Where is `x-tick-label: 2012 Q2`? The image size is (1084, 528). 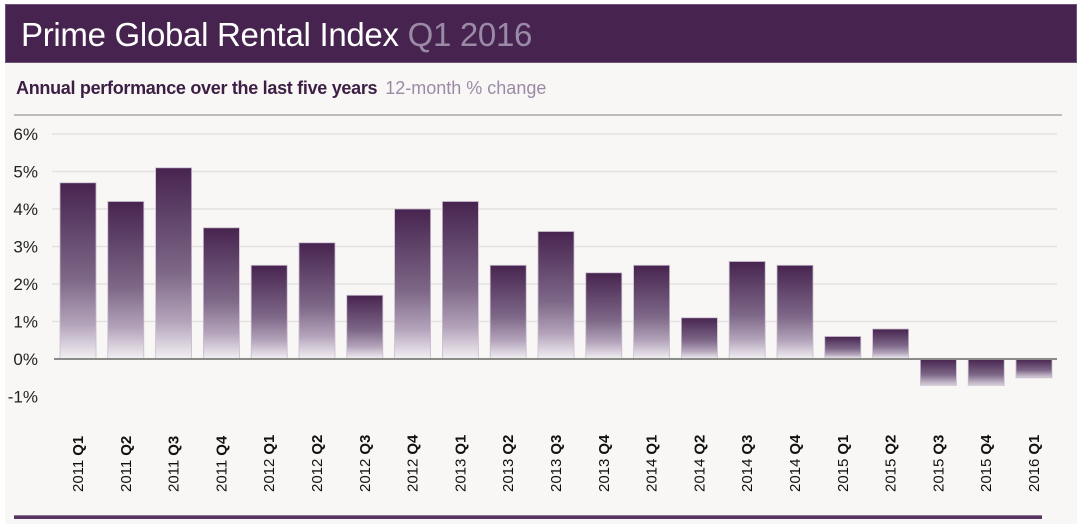
x-tick-label: 2012 Q2 is located at coordinates (317, 463).